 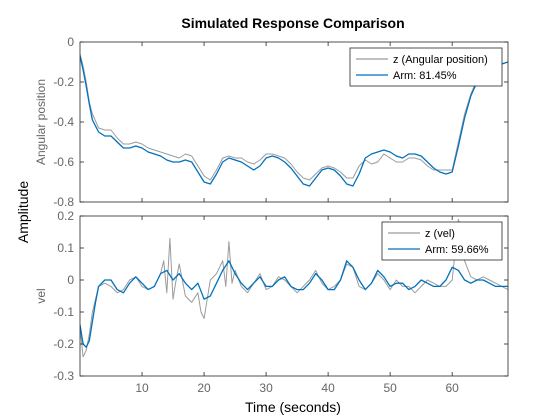 What do you see at coordinates (63, 162) in the screenshot?
I see `top-y-tick-label: -0.6` at bounding box center [63, 162].